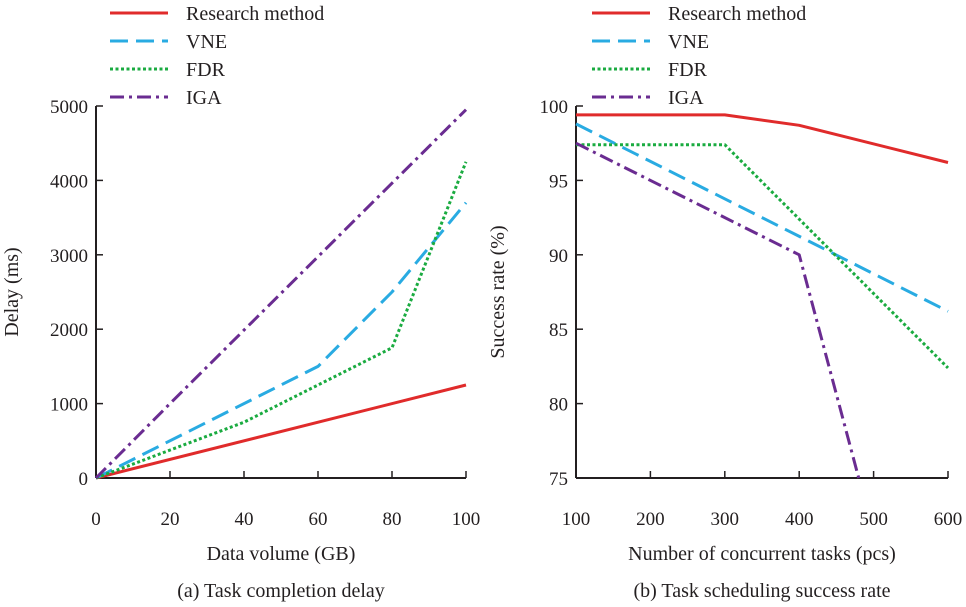 The height and width of the screenshot is (607, 966). I want to click on series-line-fdr, so click(763, 256).